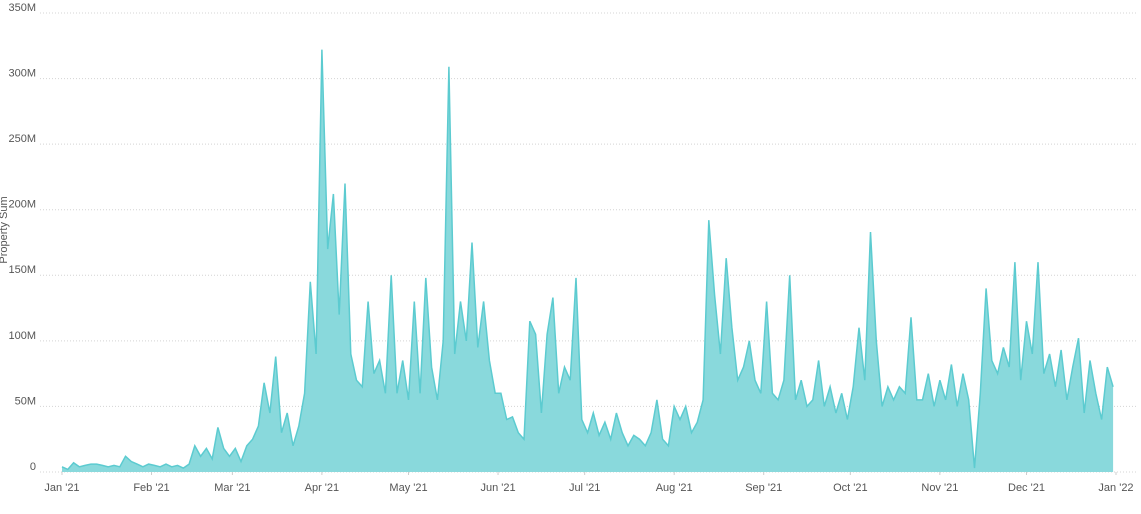  I want to click on x-tick-label: Jul '21, so click(584, 488).